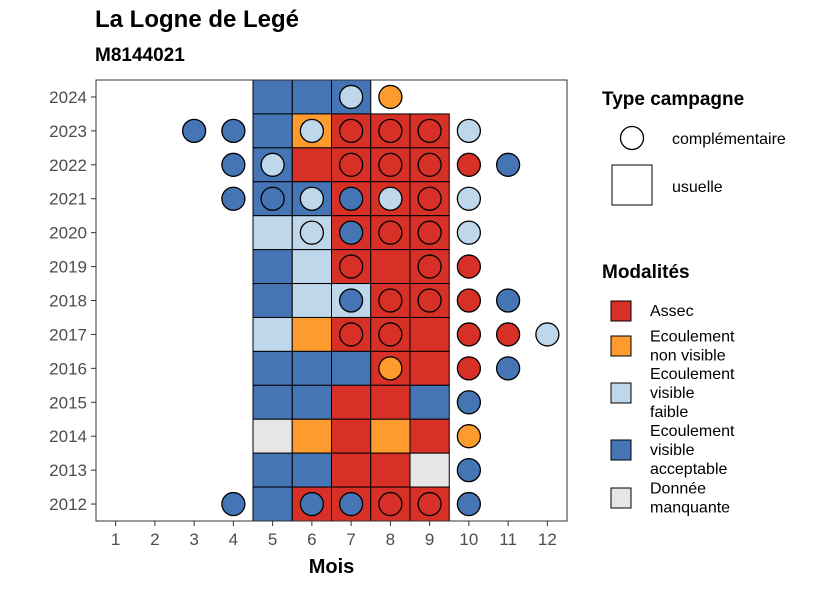 This screenshot has height=590, width=826. I want to click on x-tick-label-5: 5, so click(272, 539).